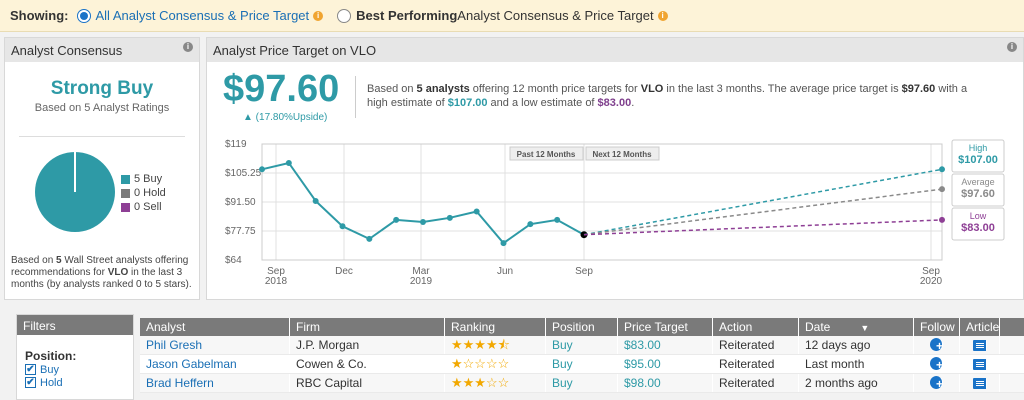 Image resolution: width=1024 pixels, height=400 pixels. Describe the element at coordinates (143, 179) in the screenshot. I see `legend-item-buy: 5 Buy` at that location.